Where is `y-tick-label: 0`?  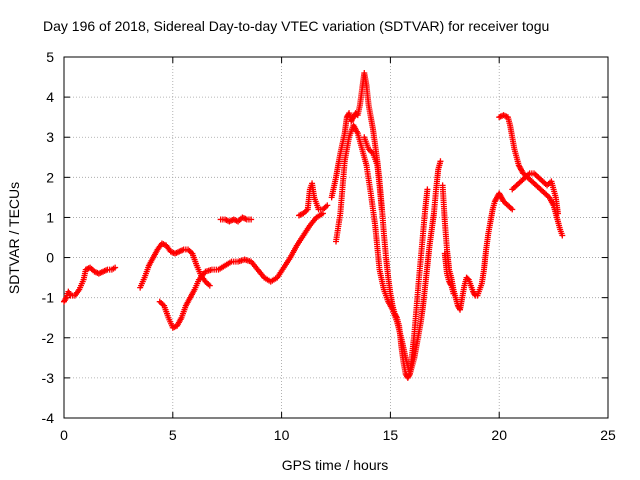
y-tick-label: 0 is located at coordinates (50, 258).